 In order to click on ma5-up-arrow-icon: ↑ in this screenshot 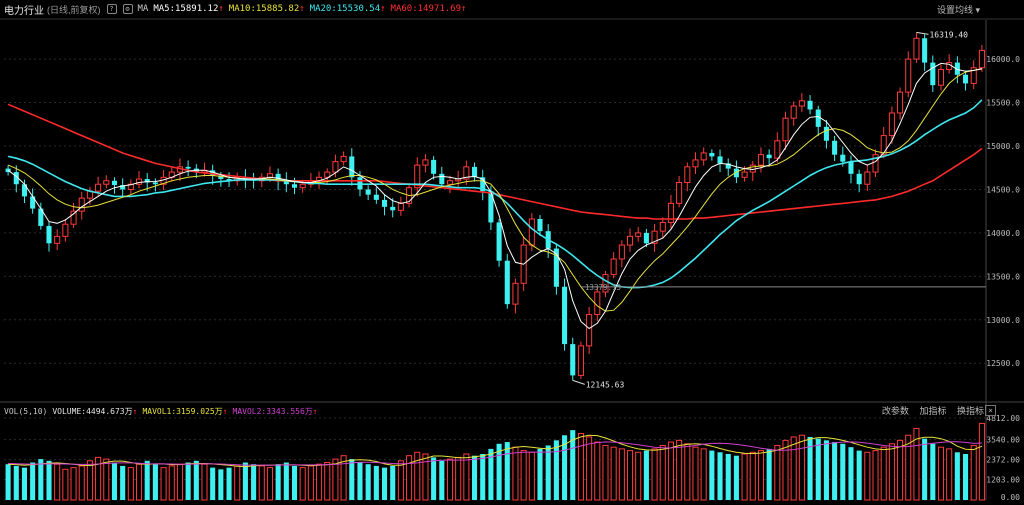, I will do `click(221, 9)`.